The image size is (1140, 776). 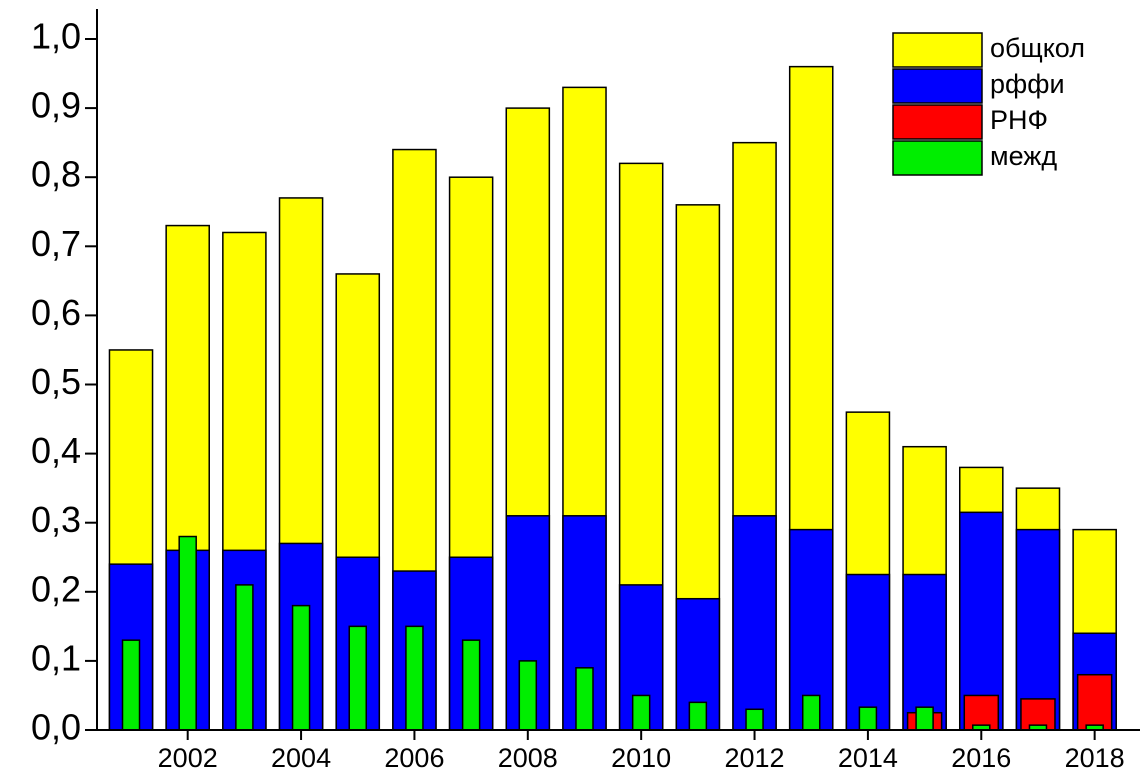 What do you see at coordinates (981, 758) in the screenshot?
I see `x-tick-label: 2016` at bounding box center [981, 758].